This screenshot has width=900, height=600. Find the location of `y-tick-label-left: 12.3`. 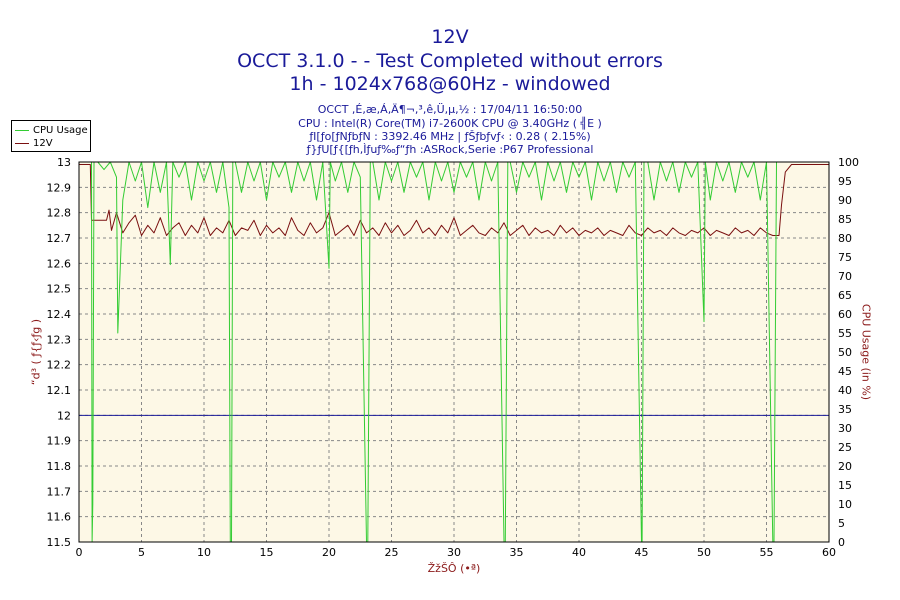

y-tick-label-left: 12.3 is located at coordinates (59, 339).